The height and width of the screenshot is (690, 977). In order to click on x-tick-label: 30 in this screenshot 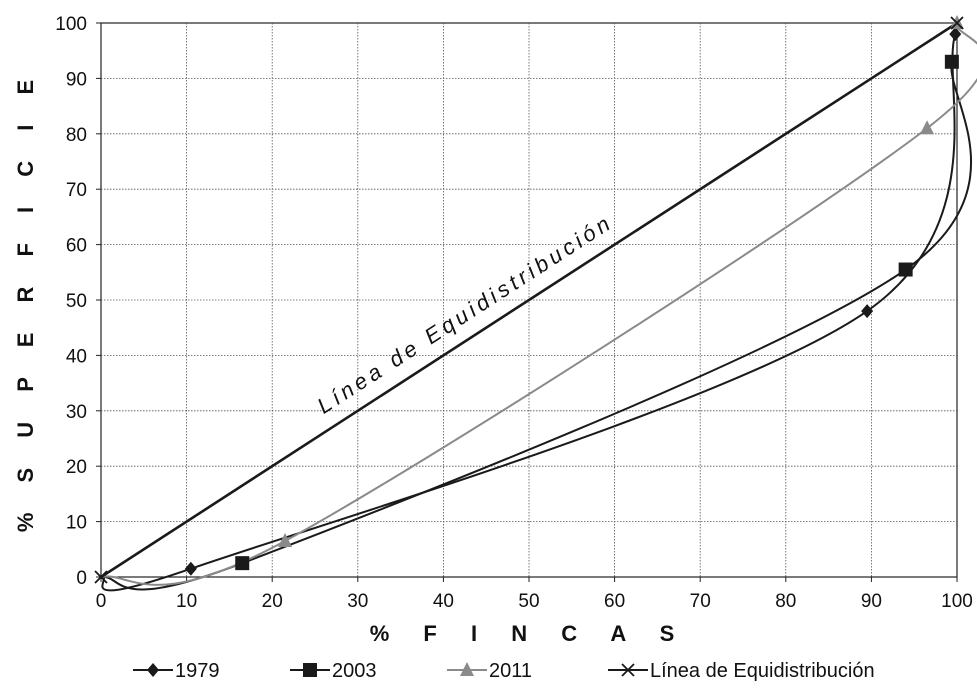, I will do `click(357, 601)`.